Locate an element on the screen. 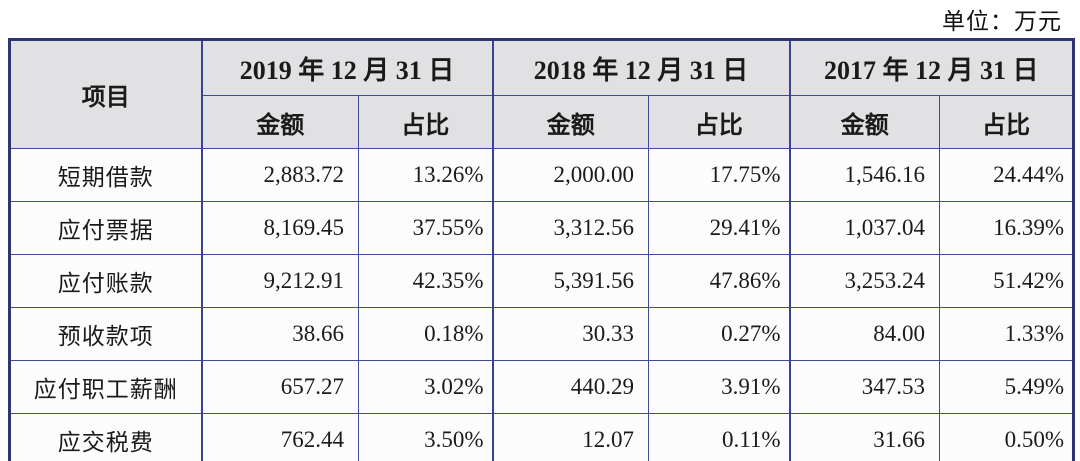 The image size is (1080, 461). ratio-cell: 5.49% is located at coordinates (1007, 387).